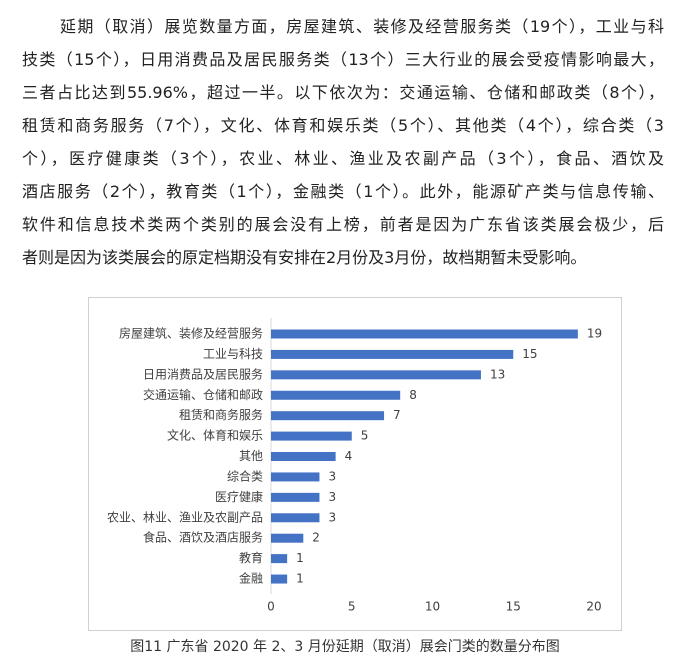 The image size is (690, 663). What do you see at coordinates (233, 354) in the screenshot?
I see `y-tick-label: 工业与科技` at bounding box center [233, 354].